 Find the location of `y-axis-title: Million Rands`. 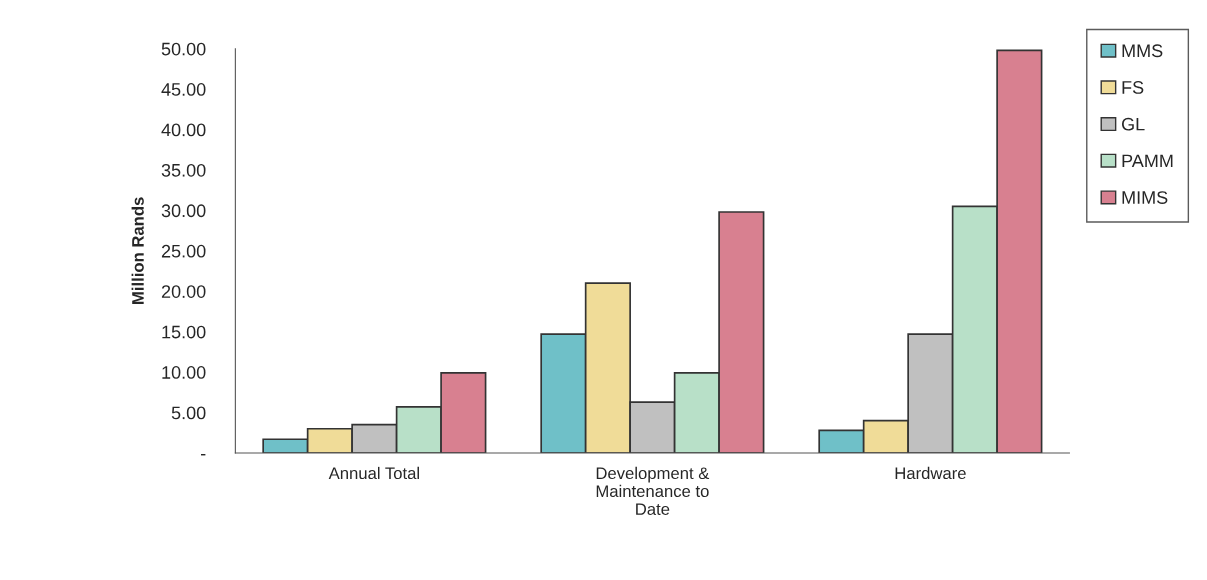

y-axis-title: Million Rands is located at coordinates (137, 250).